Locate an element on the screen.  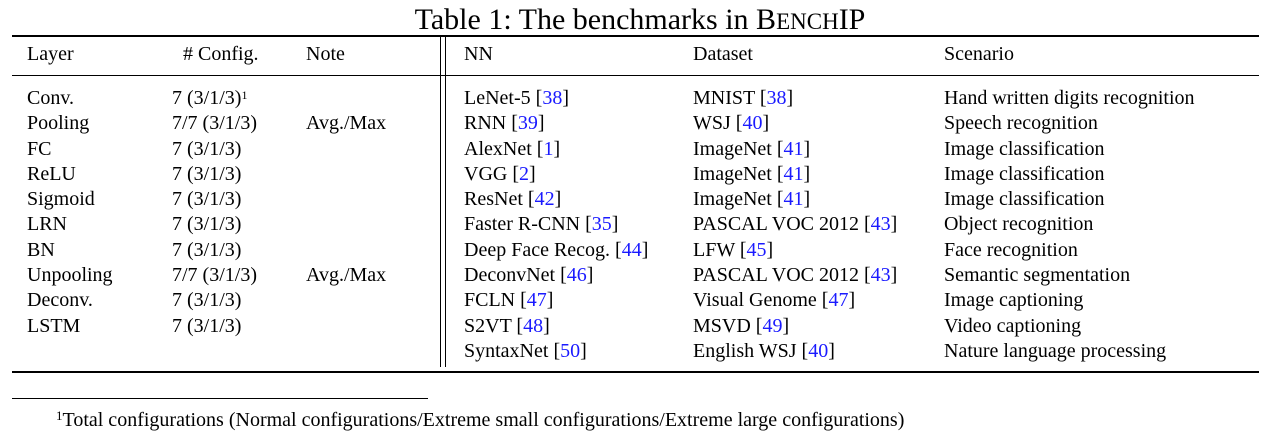
scenario-cell: Hand written digits recognition is located at coordinates (1069, 98).